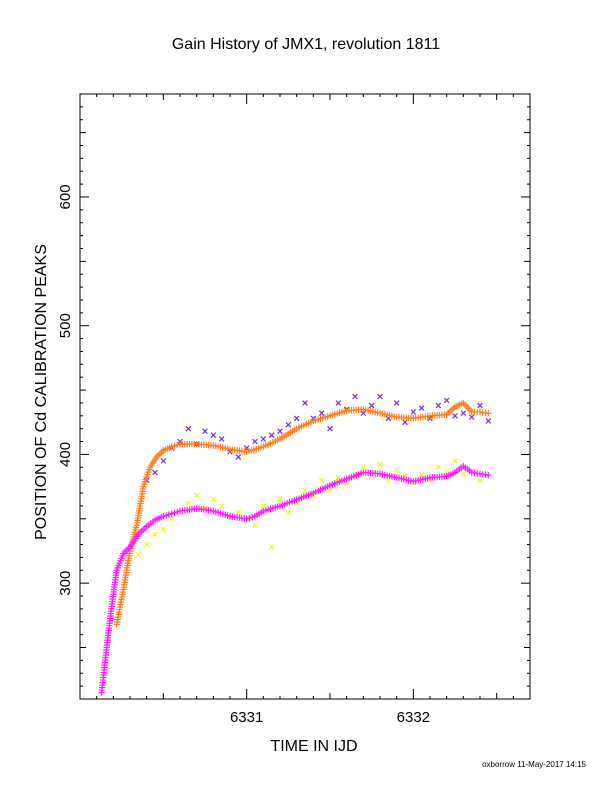 This screenshot has width=612, height=792. What do you see at coordinates (65, 325) in the screenshot?
I see `y-tick-label: 500` at bounding box center [65, 325].